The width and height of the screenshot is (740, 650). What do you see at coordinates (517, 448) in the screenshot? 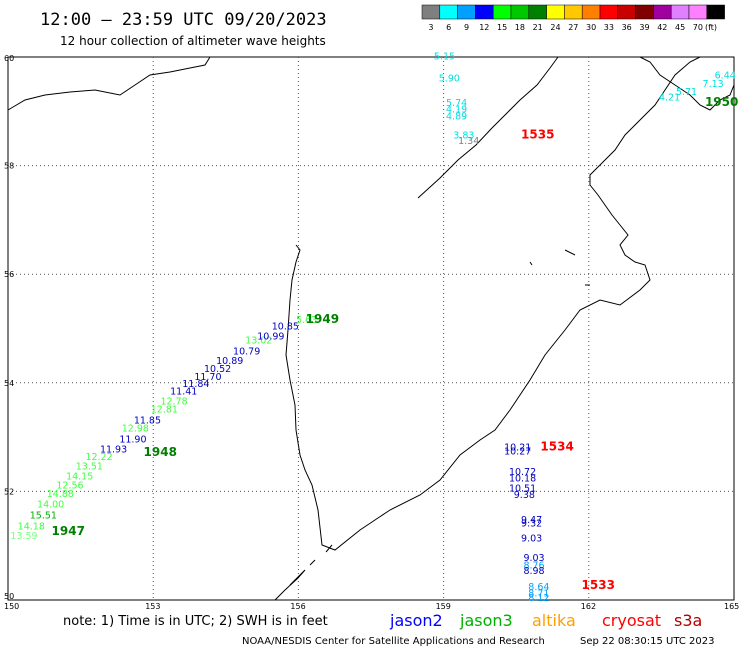
I see `wave-height-value: 10.21` at bounding box center [517, 448].